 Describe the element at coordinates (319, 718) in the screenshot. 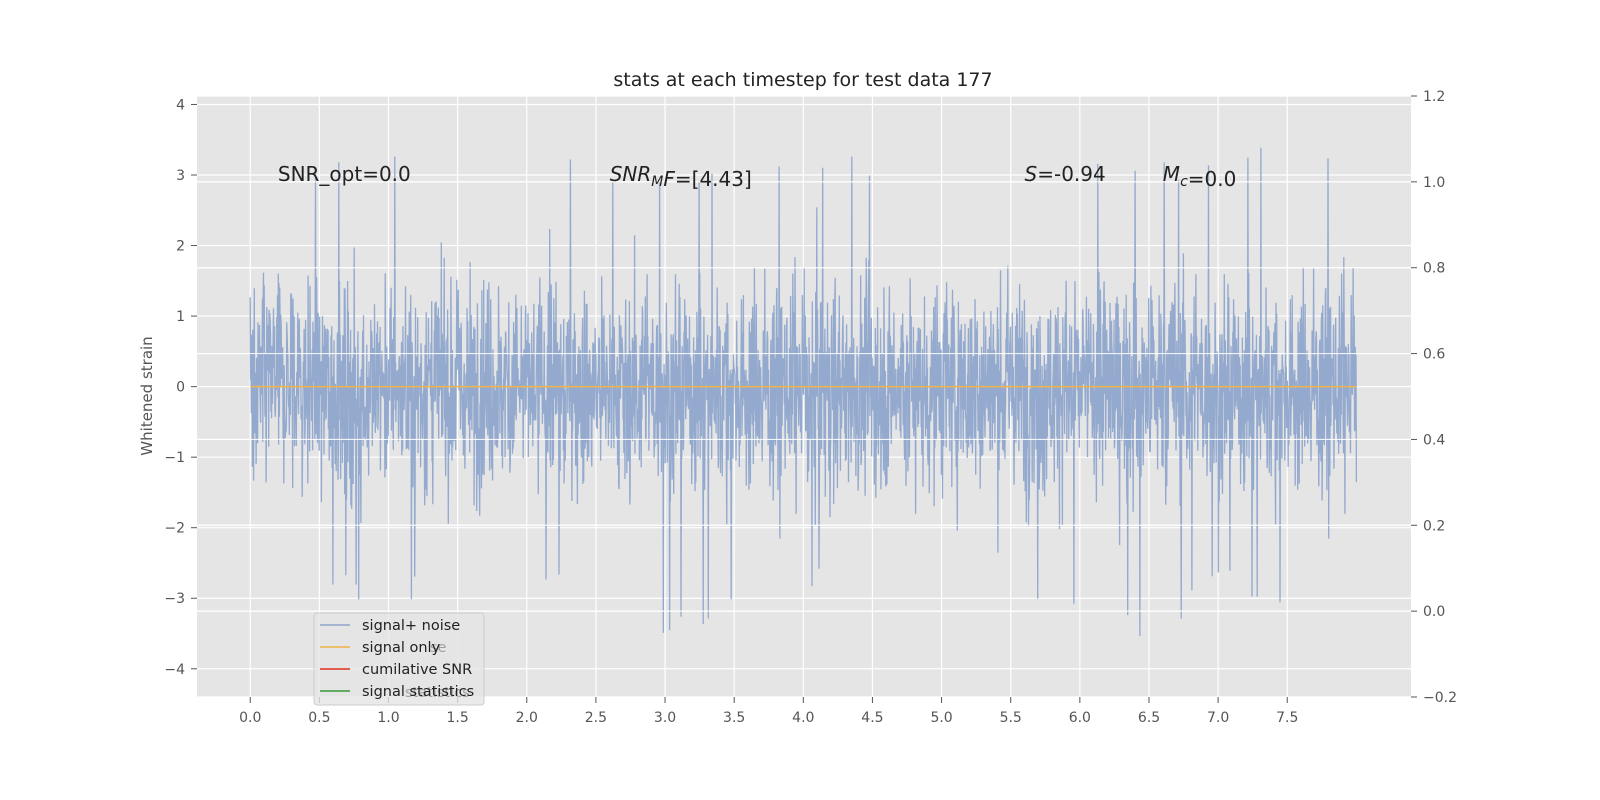

I see `x-tick-label: 0.5` at that location.